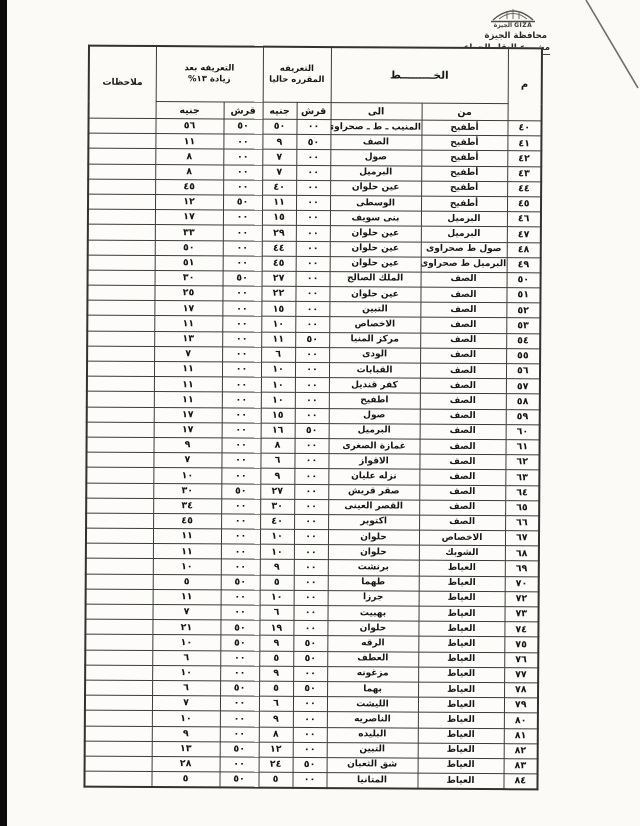  I want to click on increased-tariff-gineih: ٣٣, so click(188, 232).